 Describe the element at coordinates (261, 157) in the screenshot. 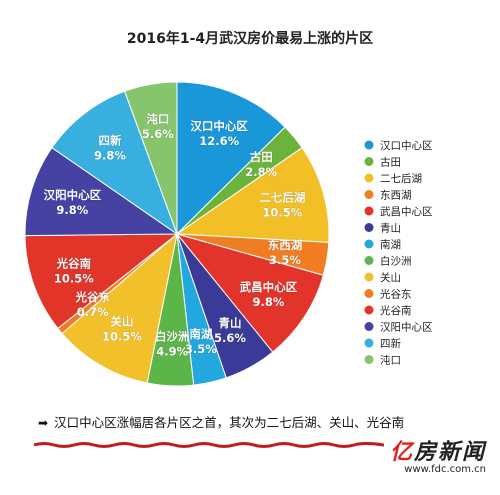

I see `slice-name-label: 古田` at that location.